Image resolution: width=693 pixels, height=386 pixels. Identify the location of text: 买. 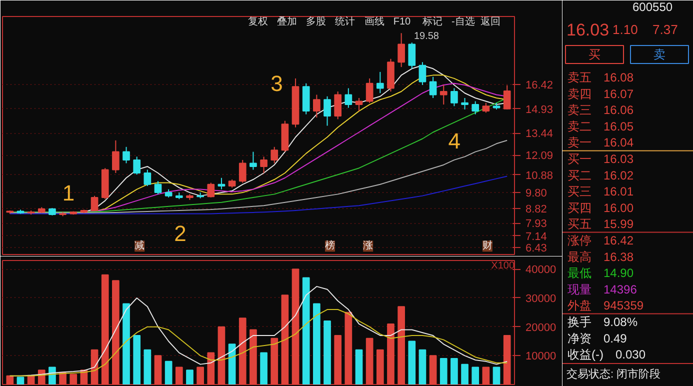
(594, 55).